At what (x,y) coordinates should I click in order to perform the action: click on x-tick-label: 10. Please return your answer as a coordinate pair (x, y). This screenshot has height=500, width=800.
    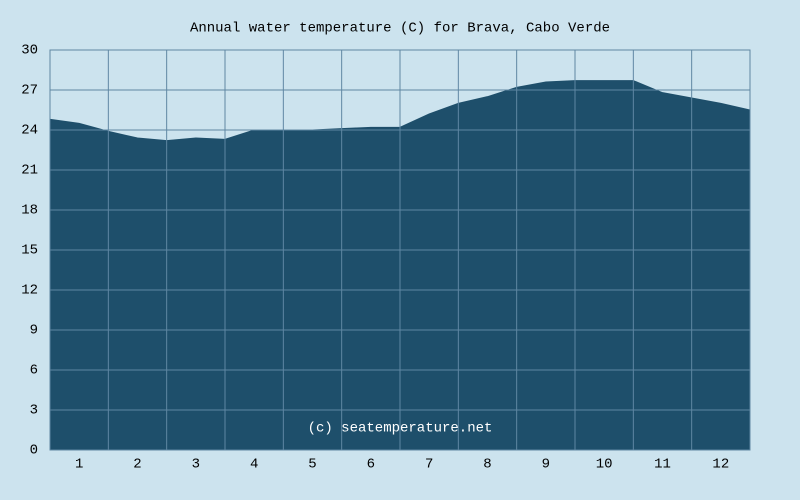
    Looking at the image, I should click on (604, 465).